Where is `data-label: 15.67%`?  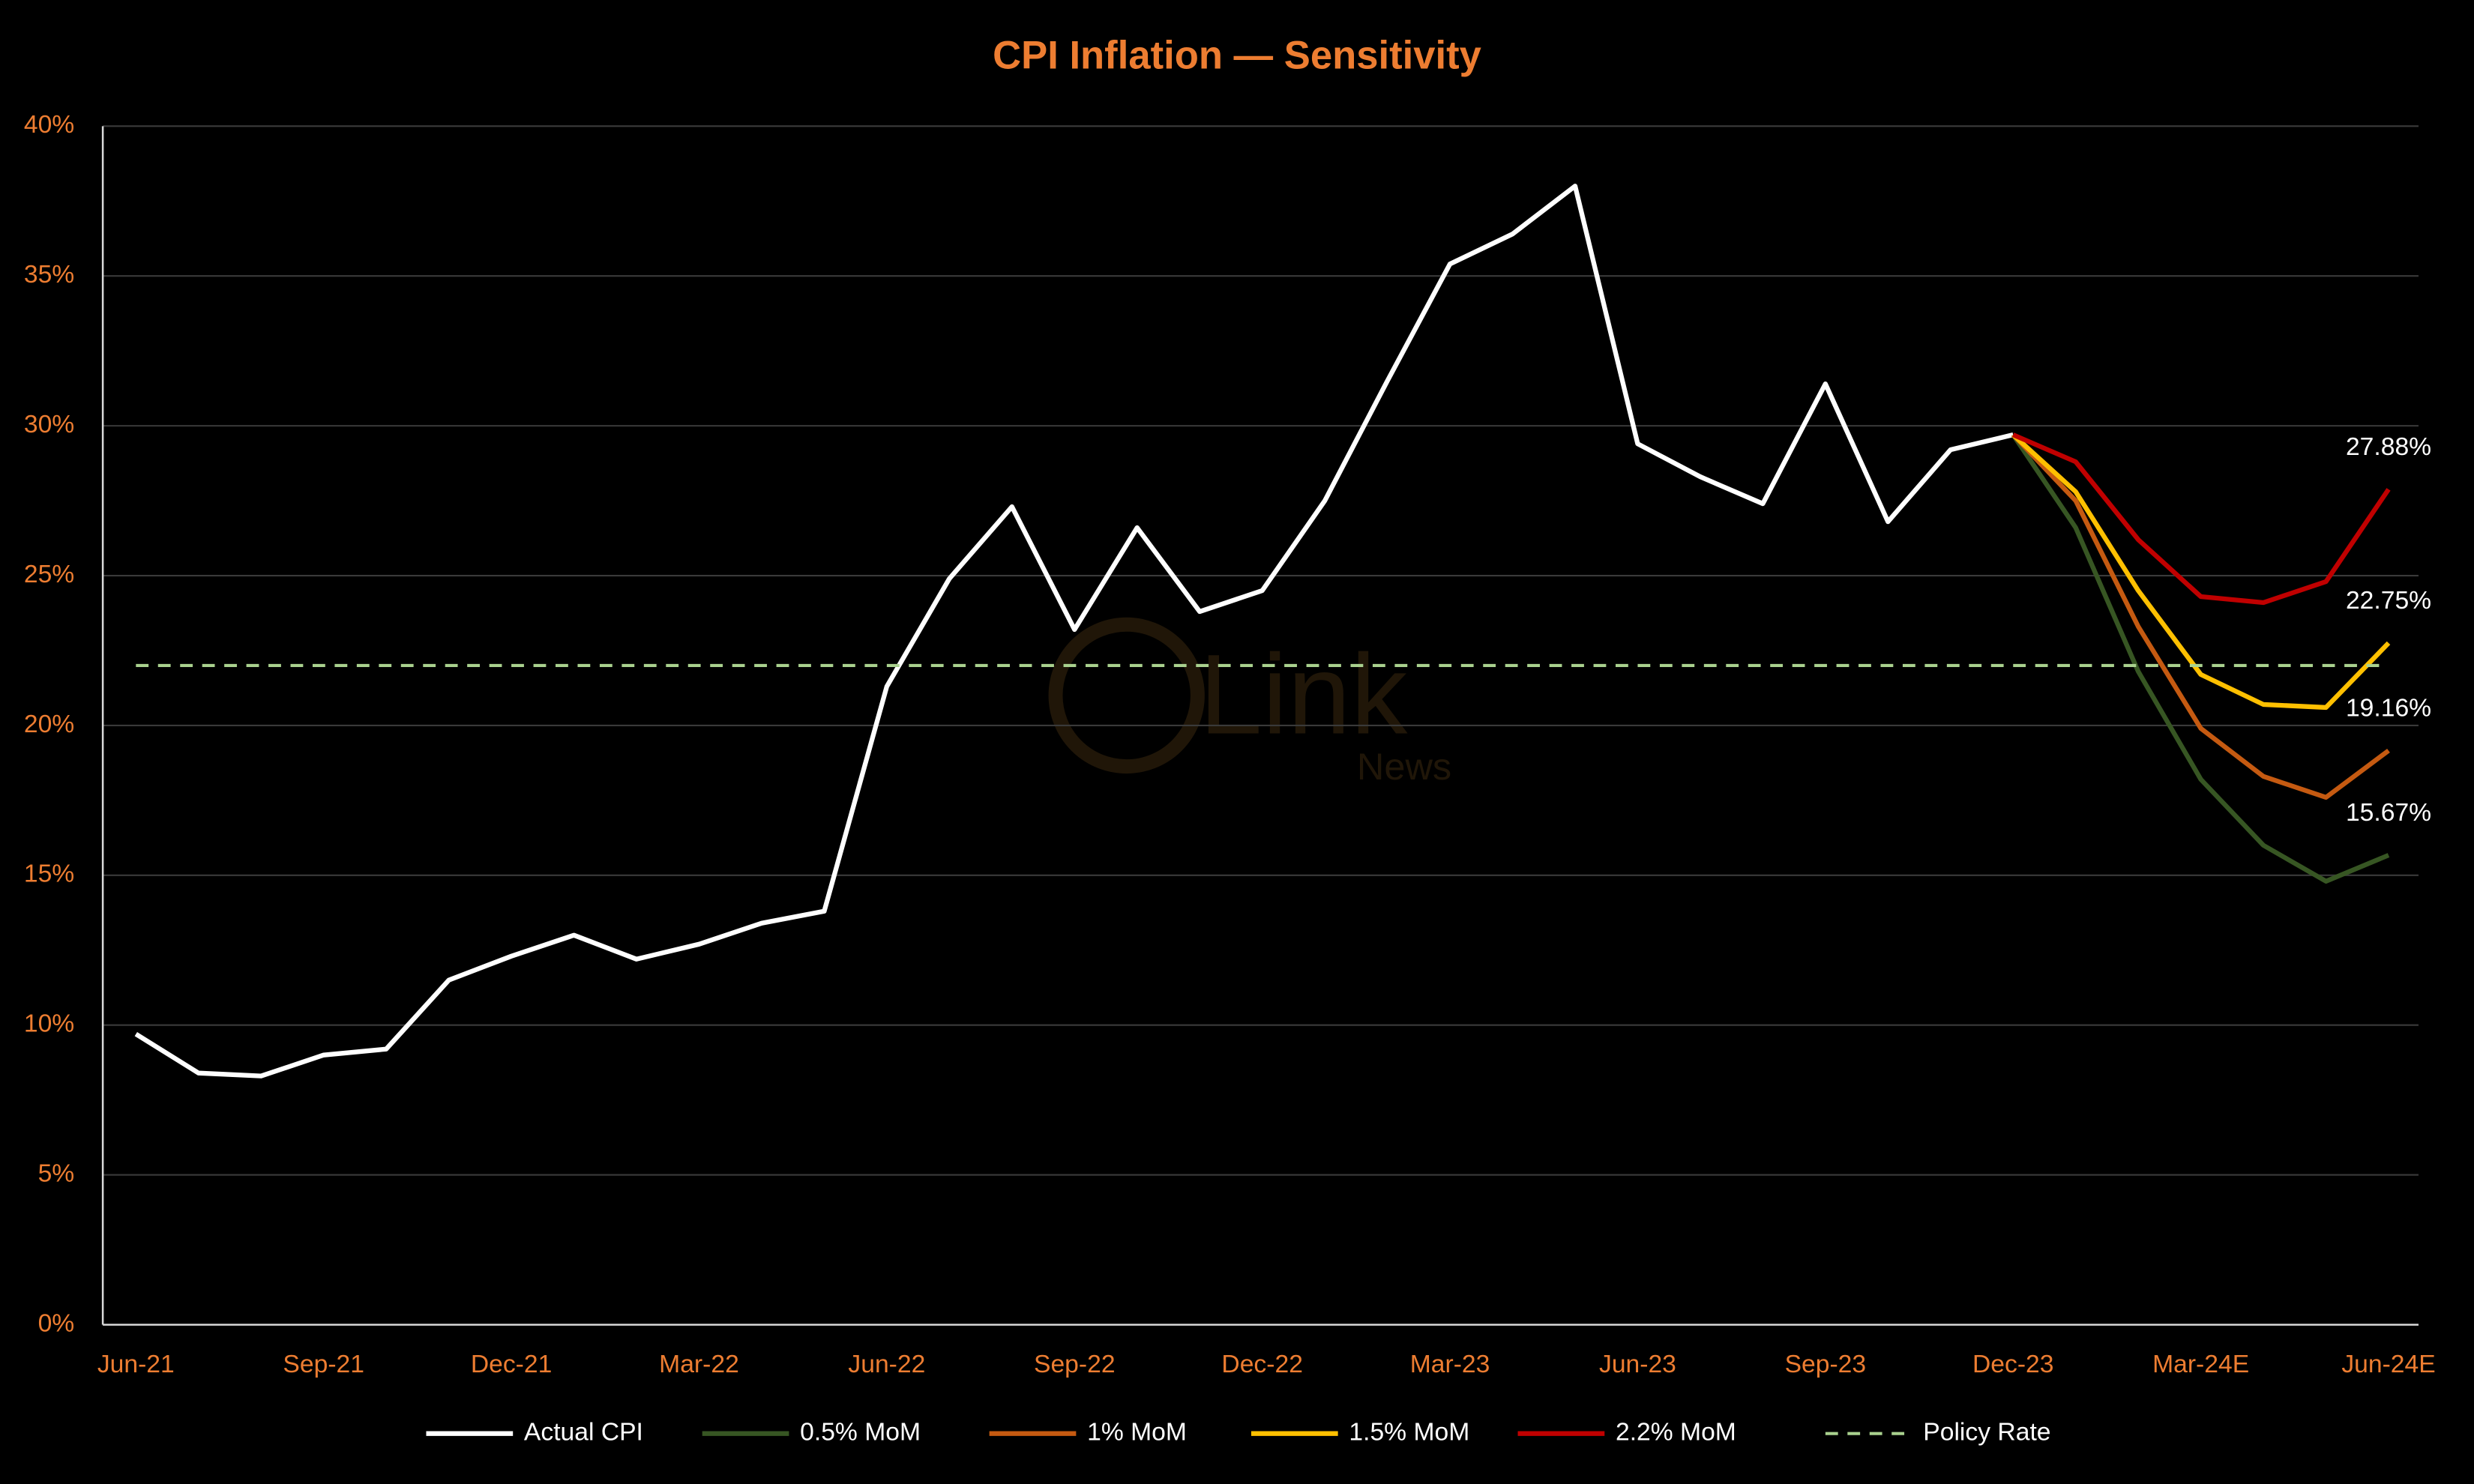 data-label: 15.67% is located at coordinates (2389, 813).